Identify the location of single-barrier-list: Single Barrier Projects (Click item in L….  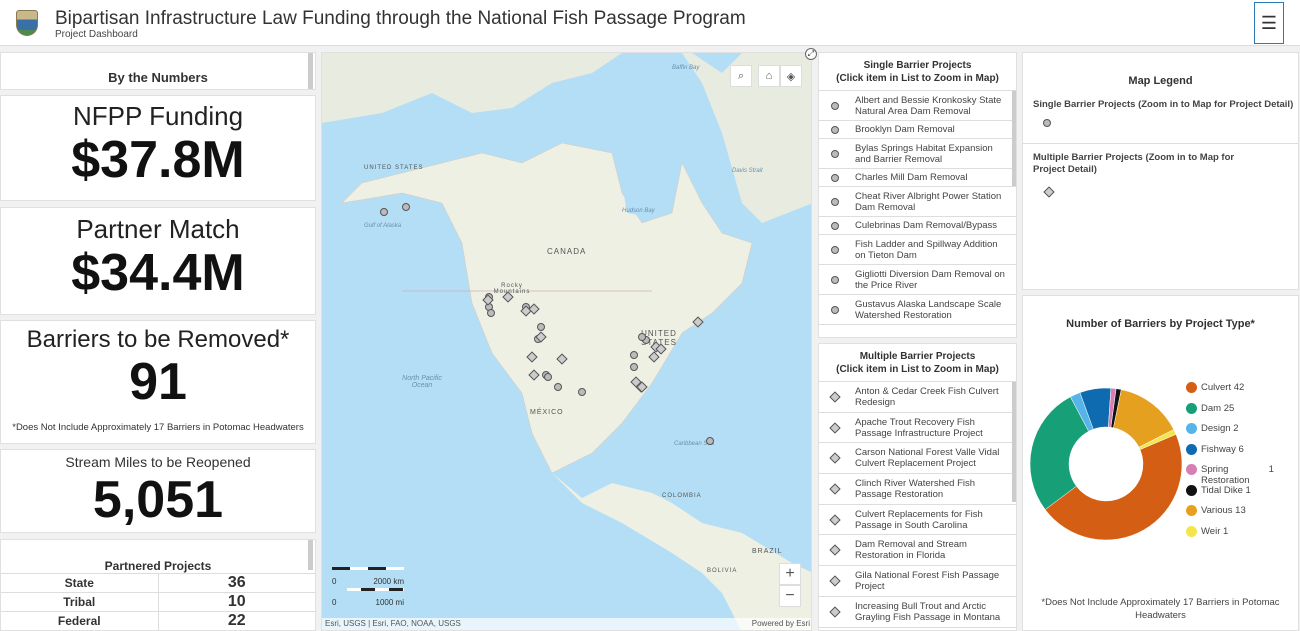
(917, 195).